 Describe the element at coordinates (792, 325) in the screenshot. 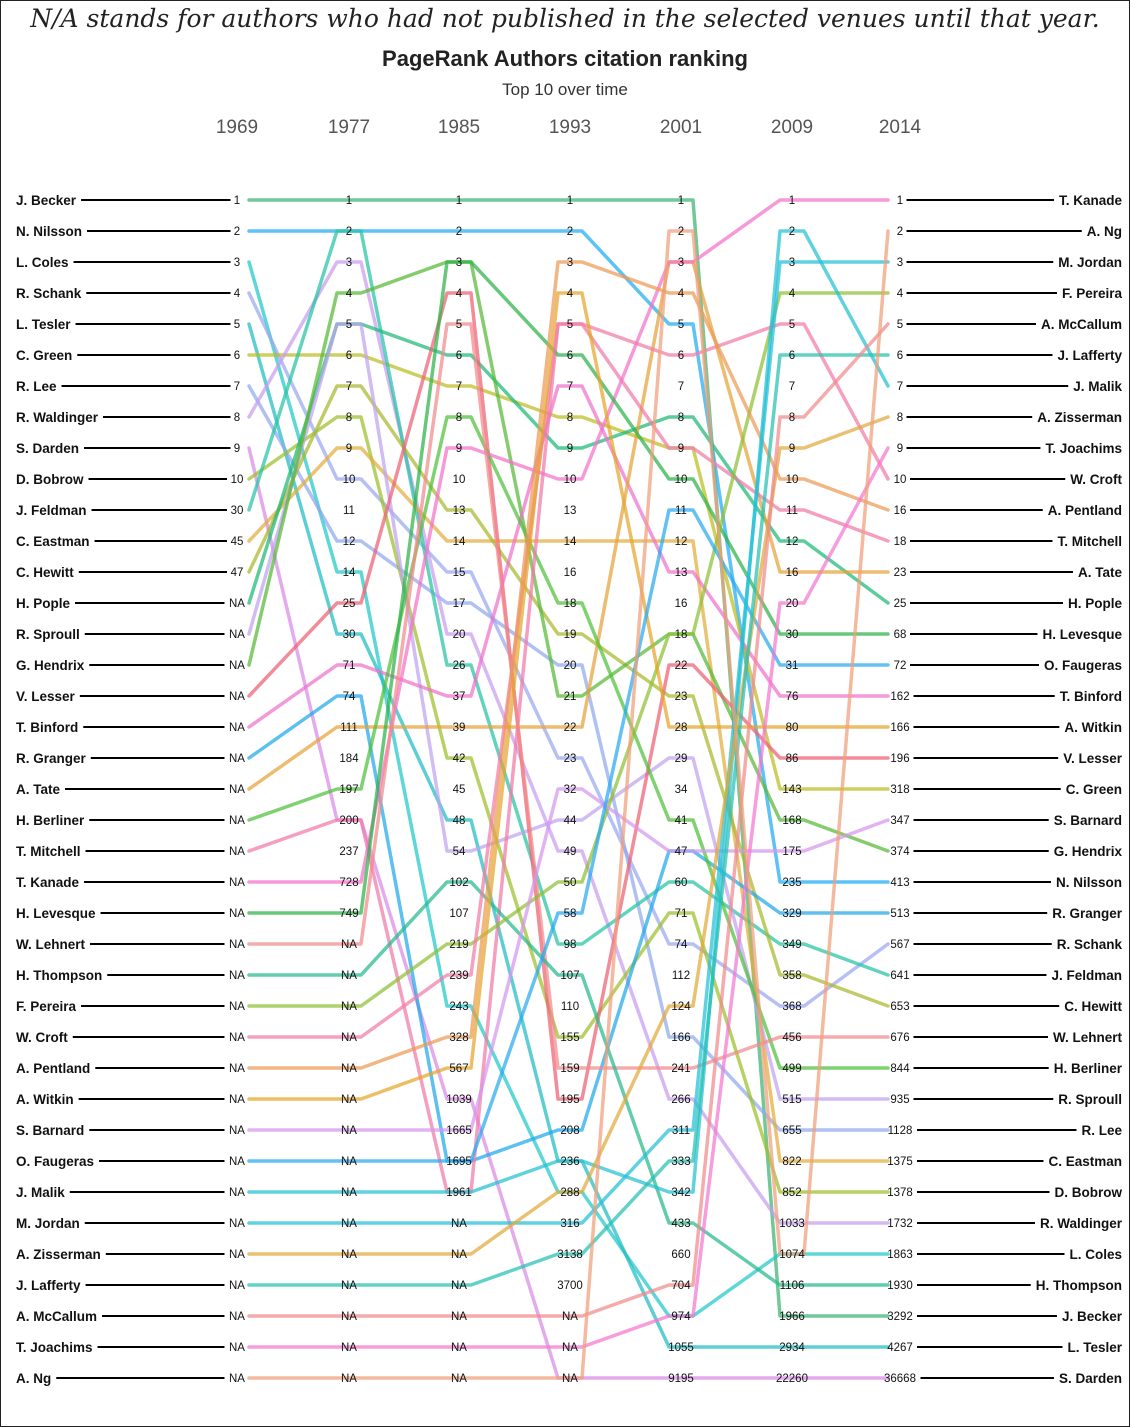

I see `rank-label-2009-4: 5` at that location.